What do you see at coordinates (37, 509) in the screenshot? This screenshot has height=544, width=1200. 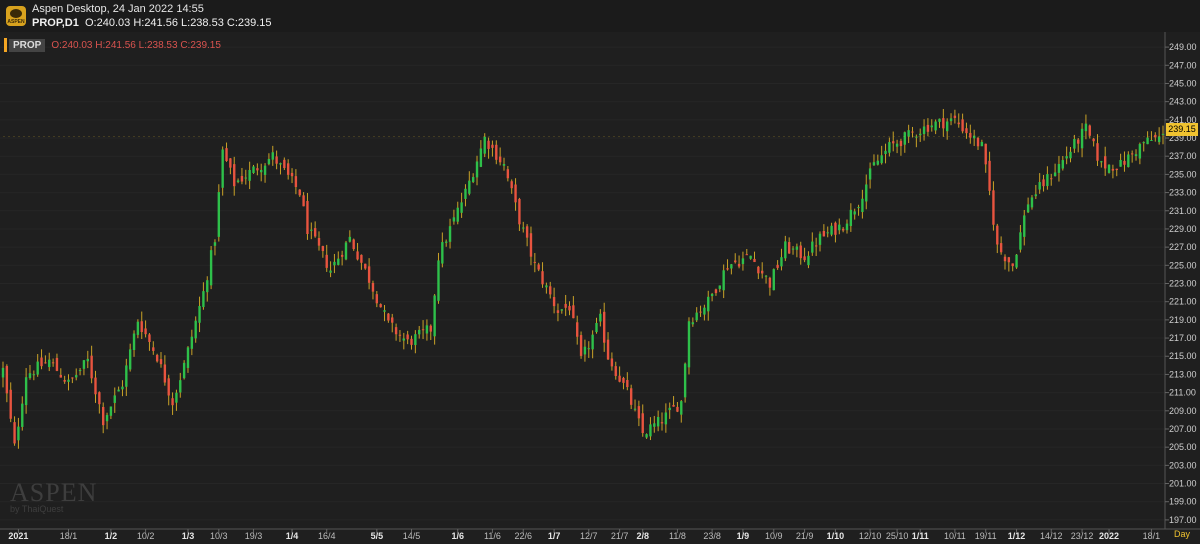 I see `watermark-by: by ThaiQuest` at bounding box center [37, 509].